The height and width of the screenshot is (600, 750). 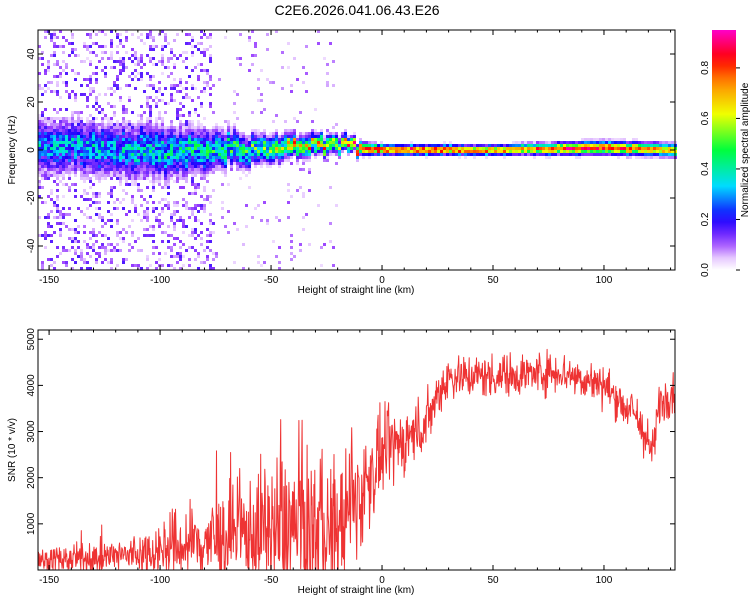 I want to click on x-tick-label: -50, so click(x=271, y=280).